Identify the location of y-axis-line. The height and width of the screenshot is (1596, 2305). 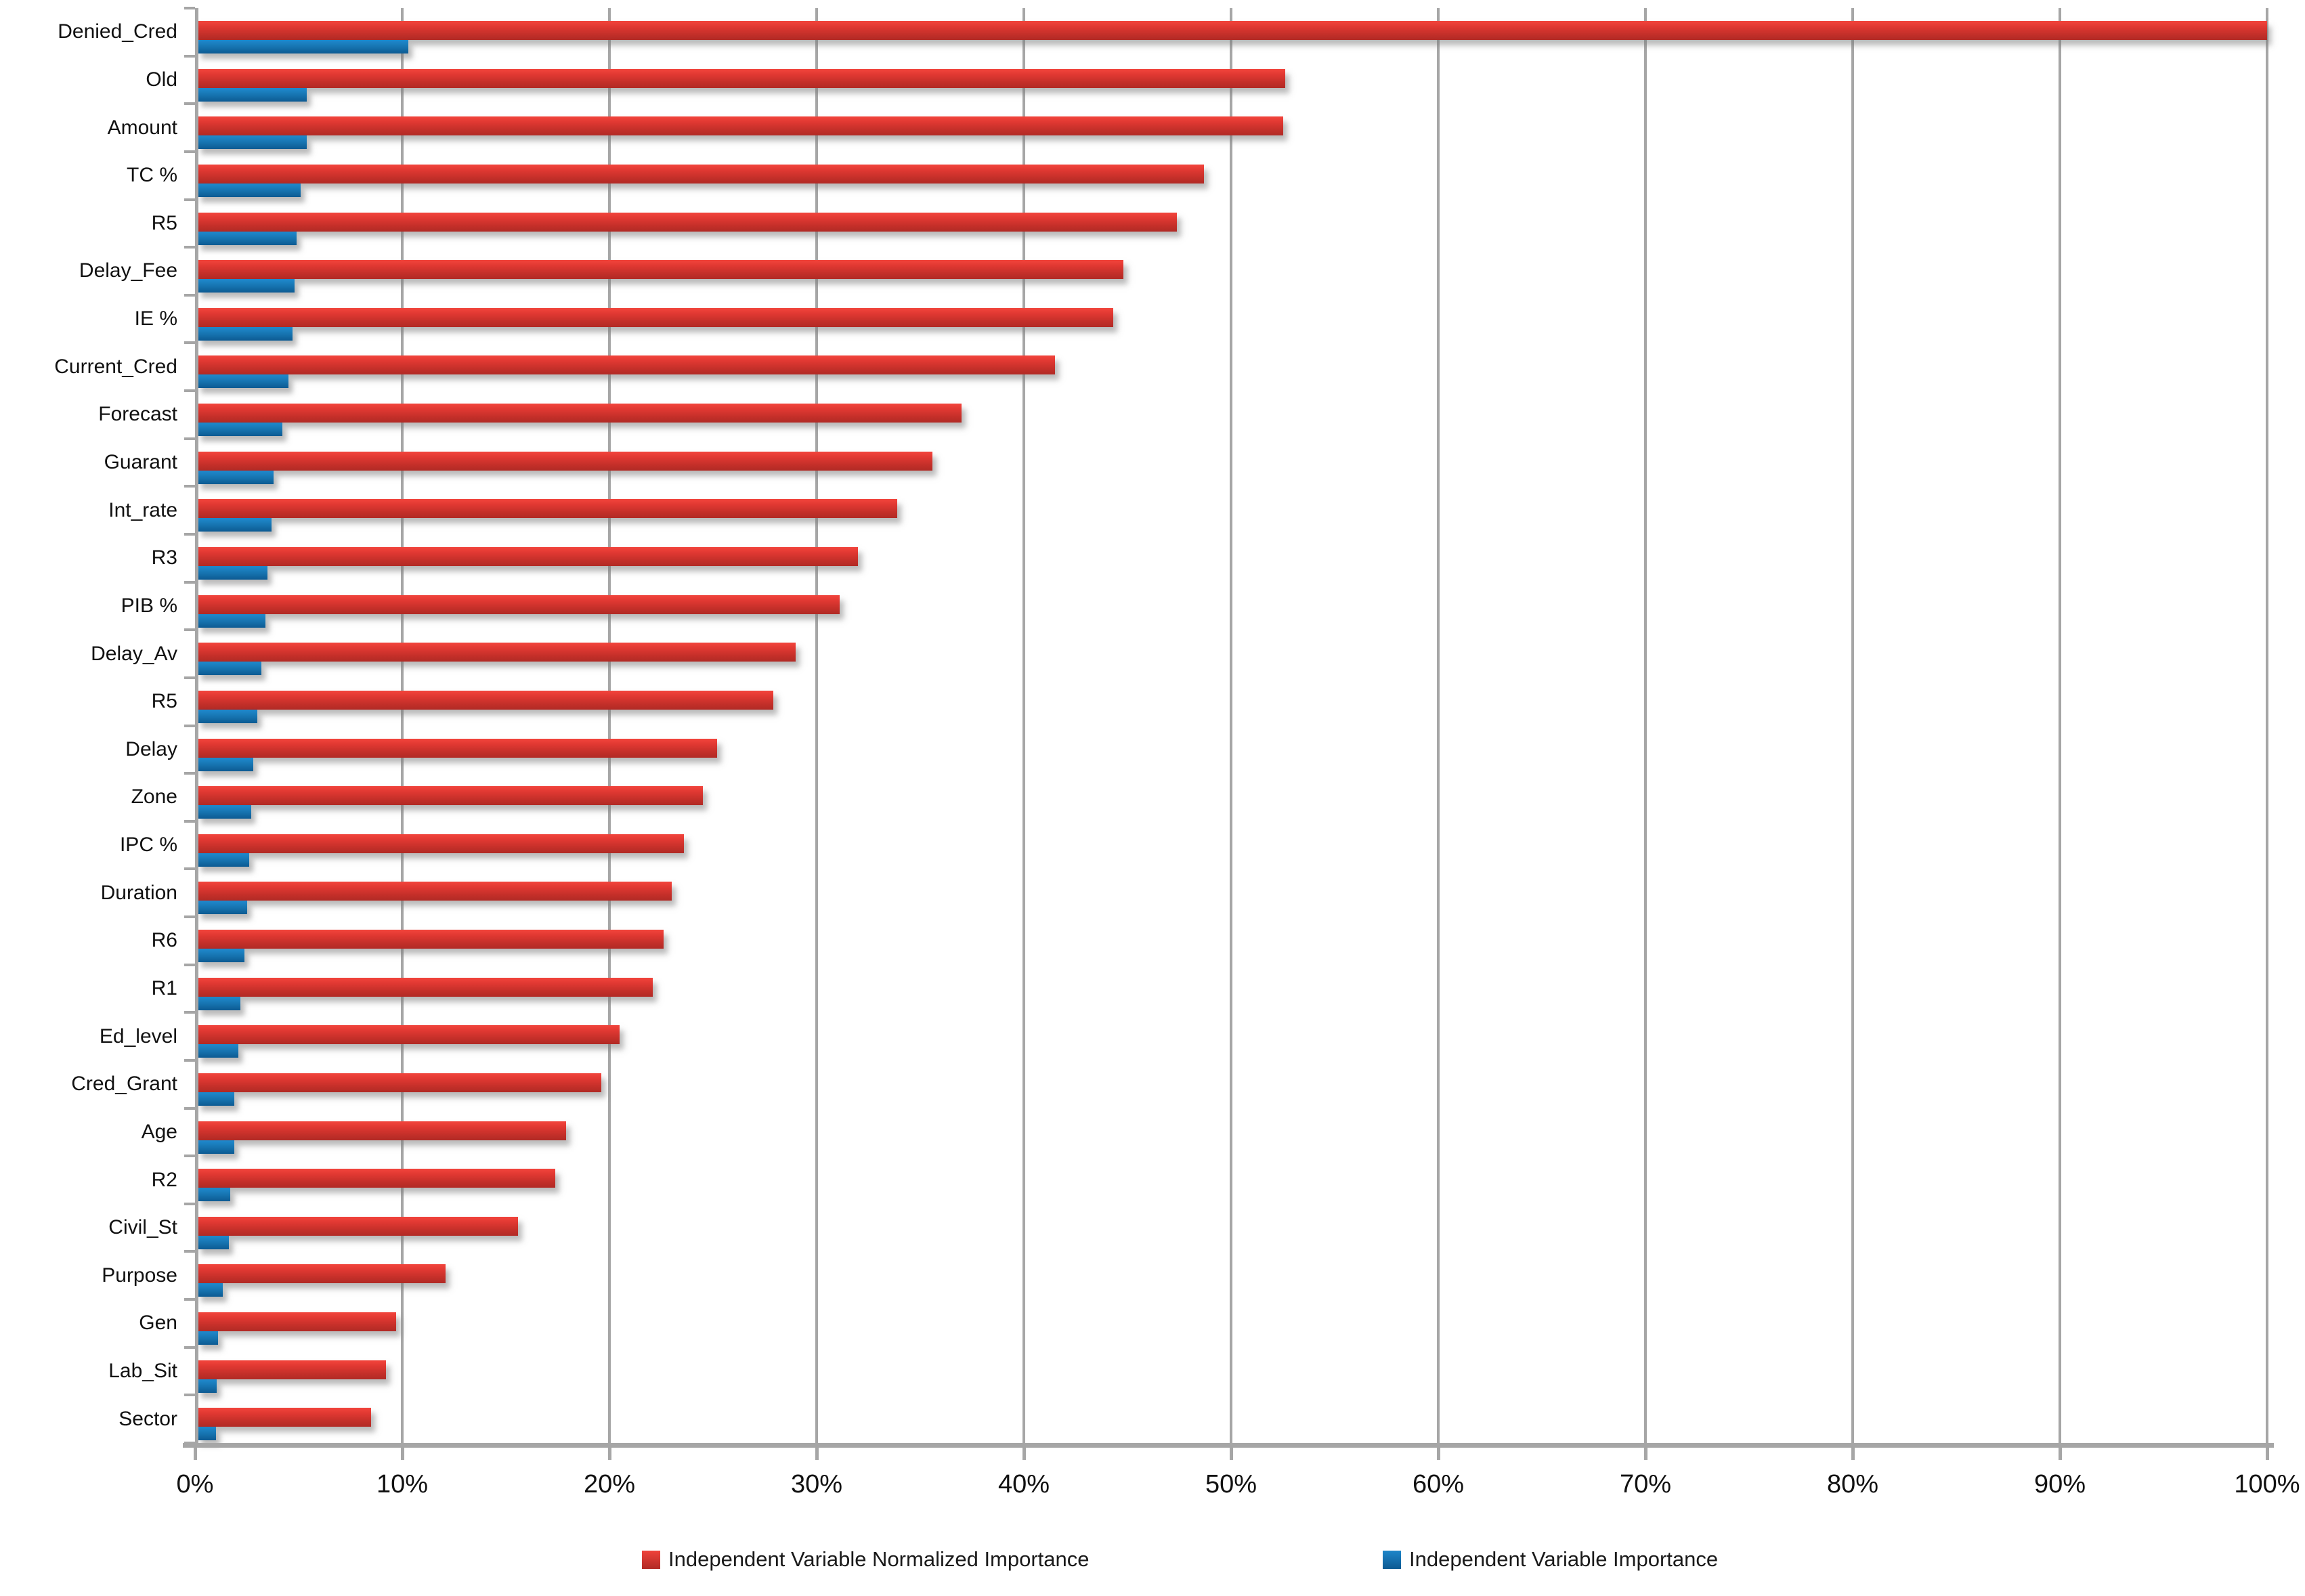
(196, 726).